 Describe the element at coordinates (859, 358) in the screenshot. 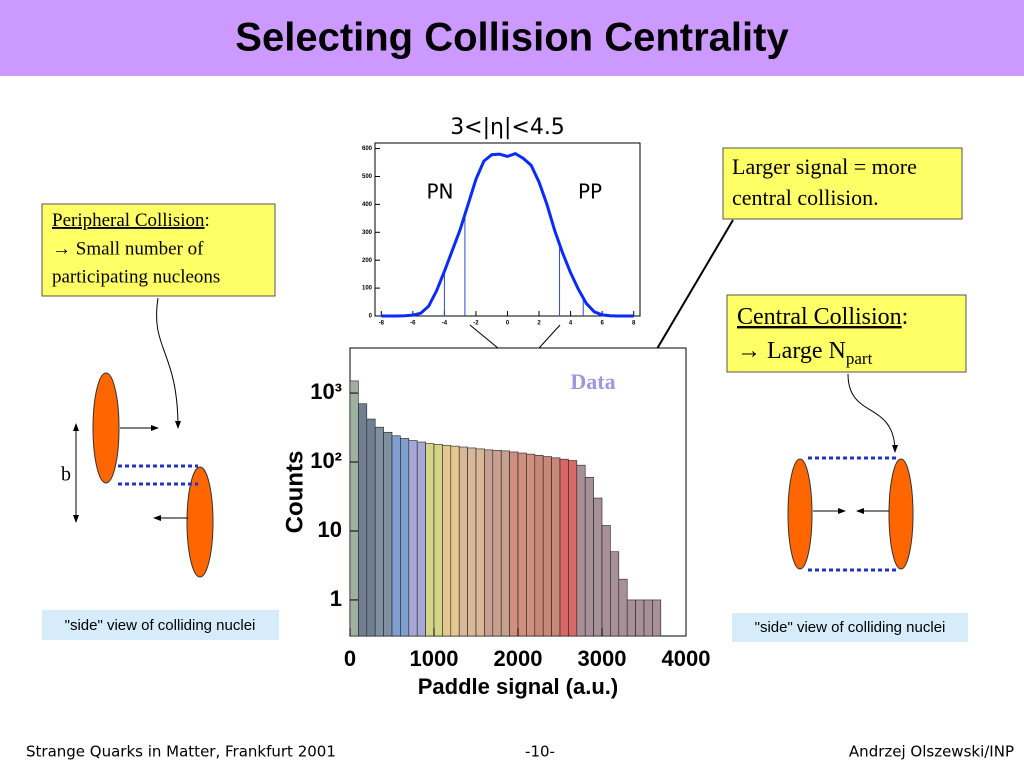

I see `subscript: part` at that location.